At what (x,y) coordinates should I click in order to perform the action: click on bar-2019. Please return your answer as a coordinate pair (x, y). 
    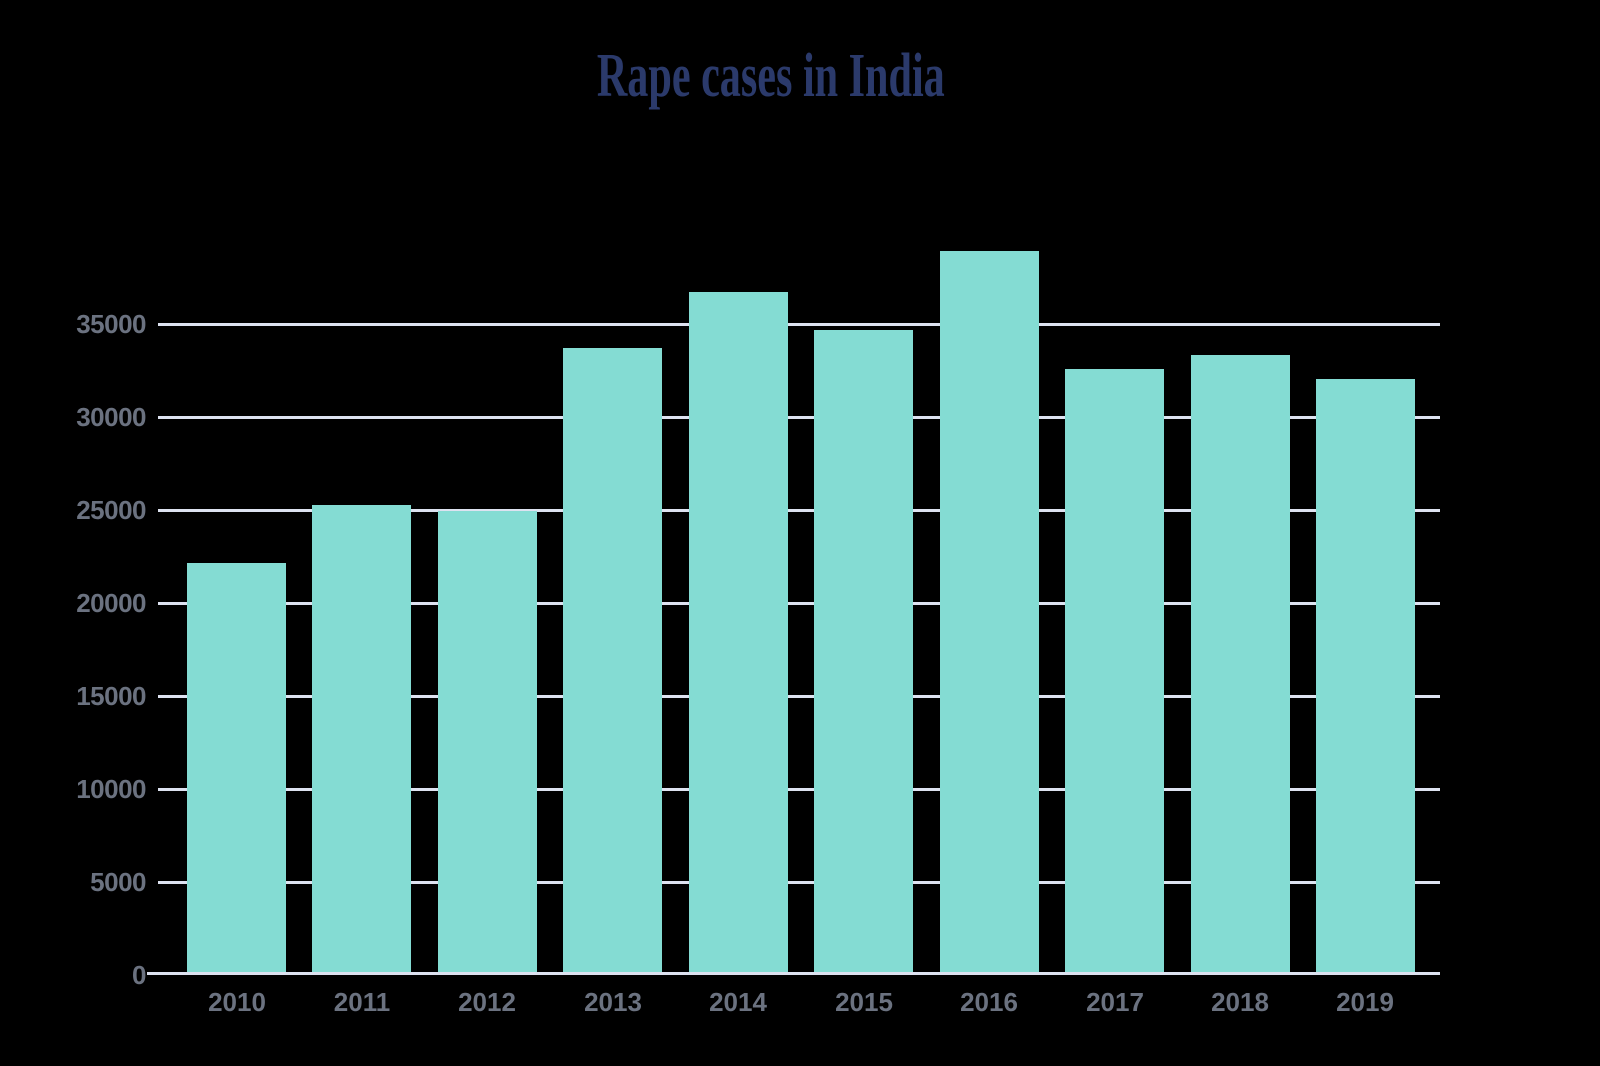
    Looking at the image, I should click on (1365, 677).